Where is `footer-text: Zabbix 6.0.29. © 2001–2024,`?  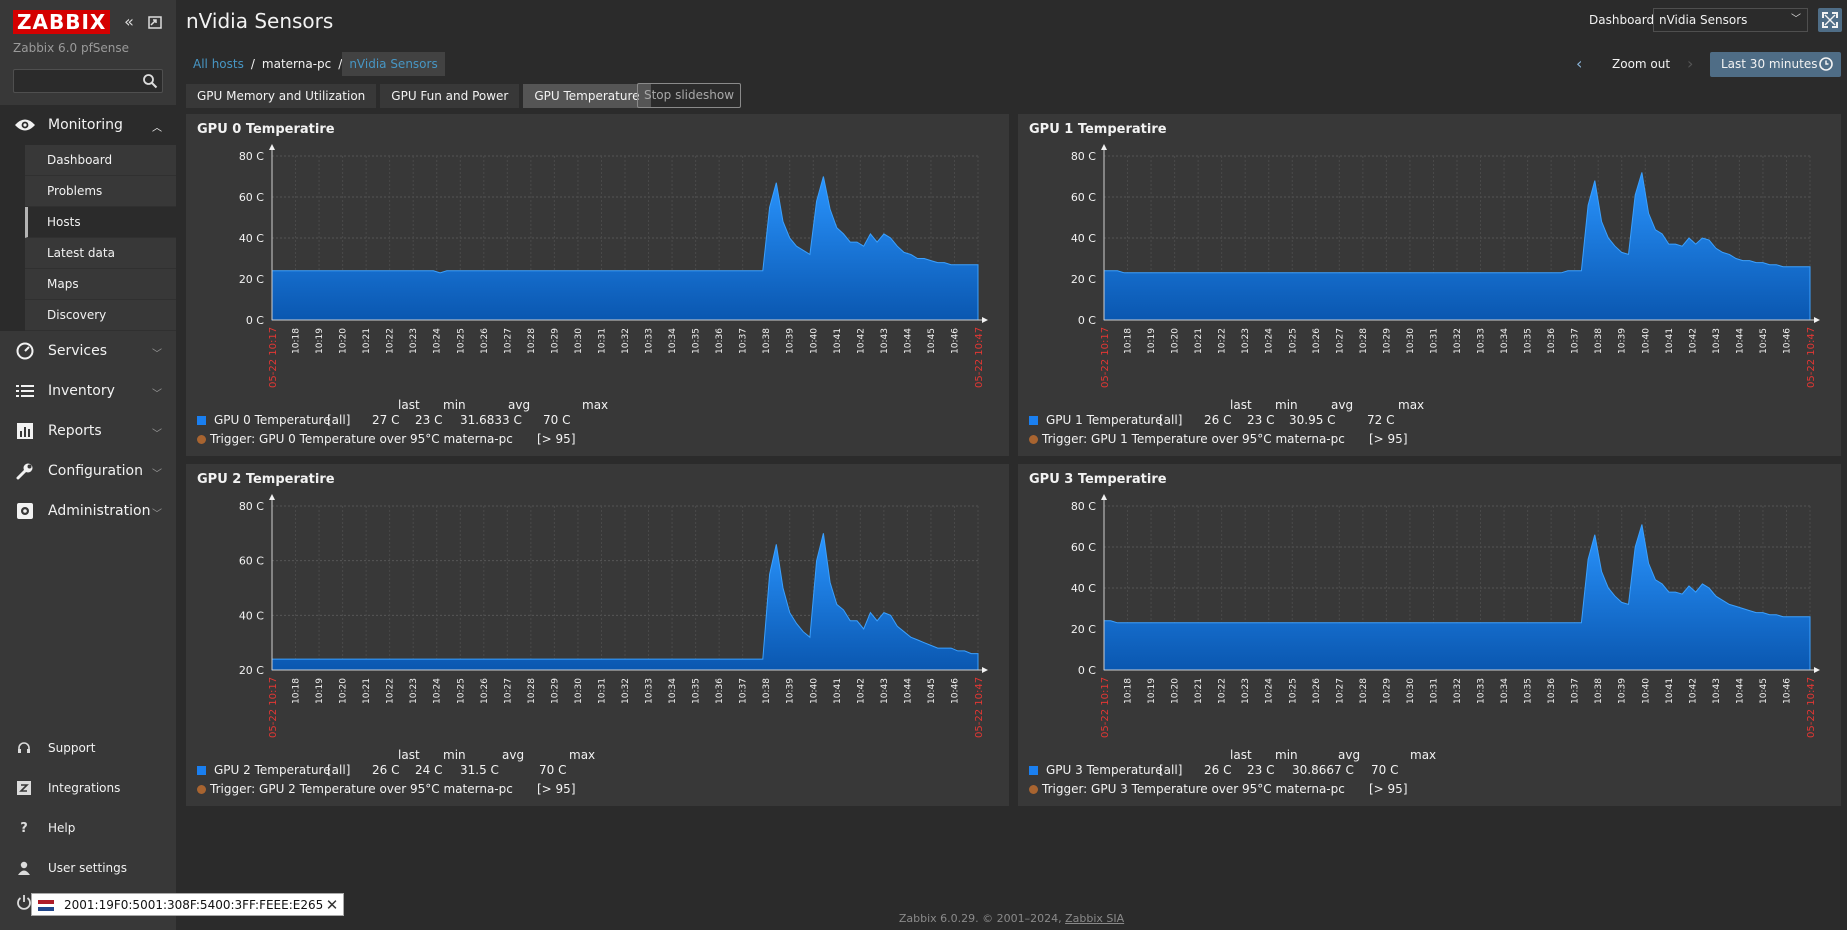 footer-text: Zabbix 6.0.29. © 2001–2024, is located at coordinates (980, 918).